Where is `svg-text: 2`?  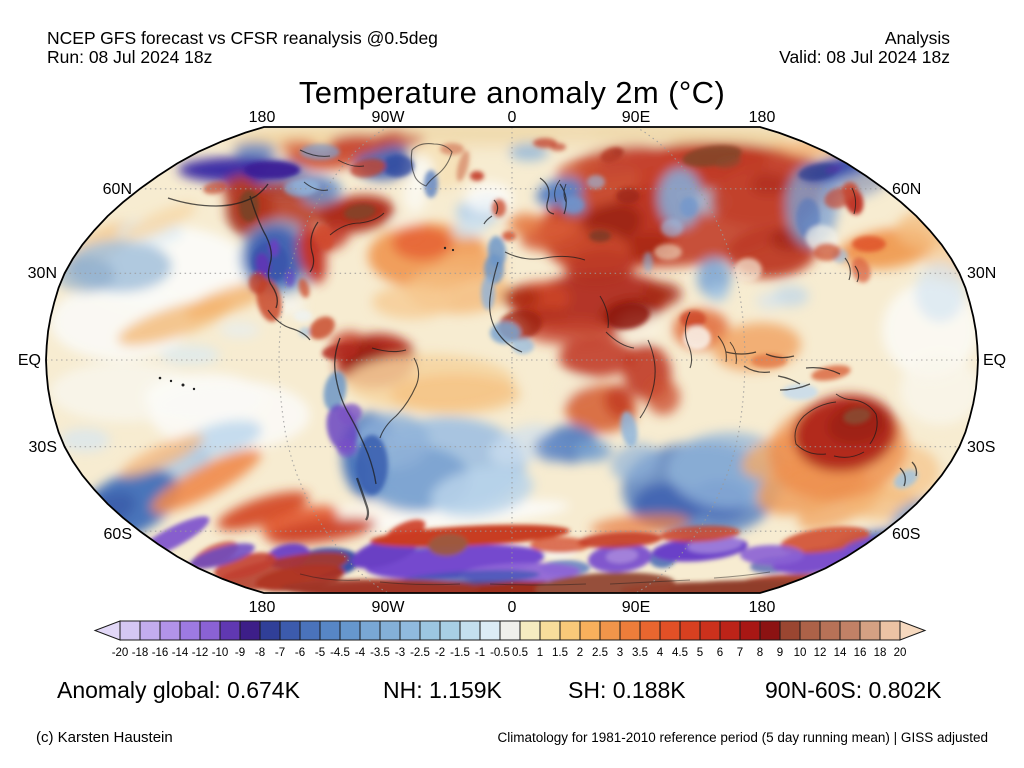 svg-text: 2 is located at coordinates (580, 653).